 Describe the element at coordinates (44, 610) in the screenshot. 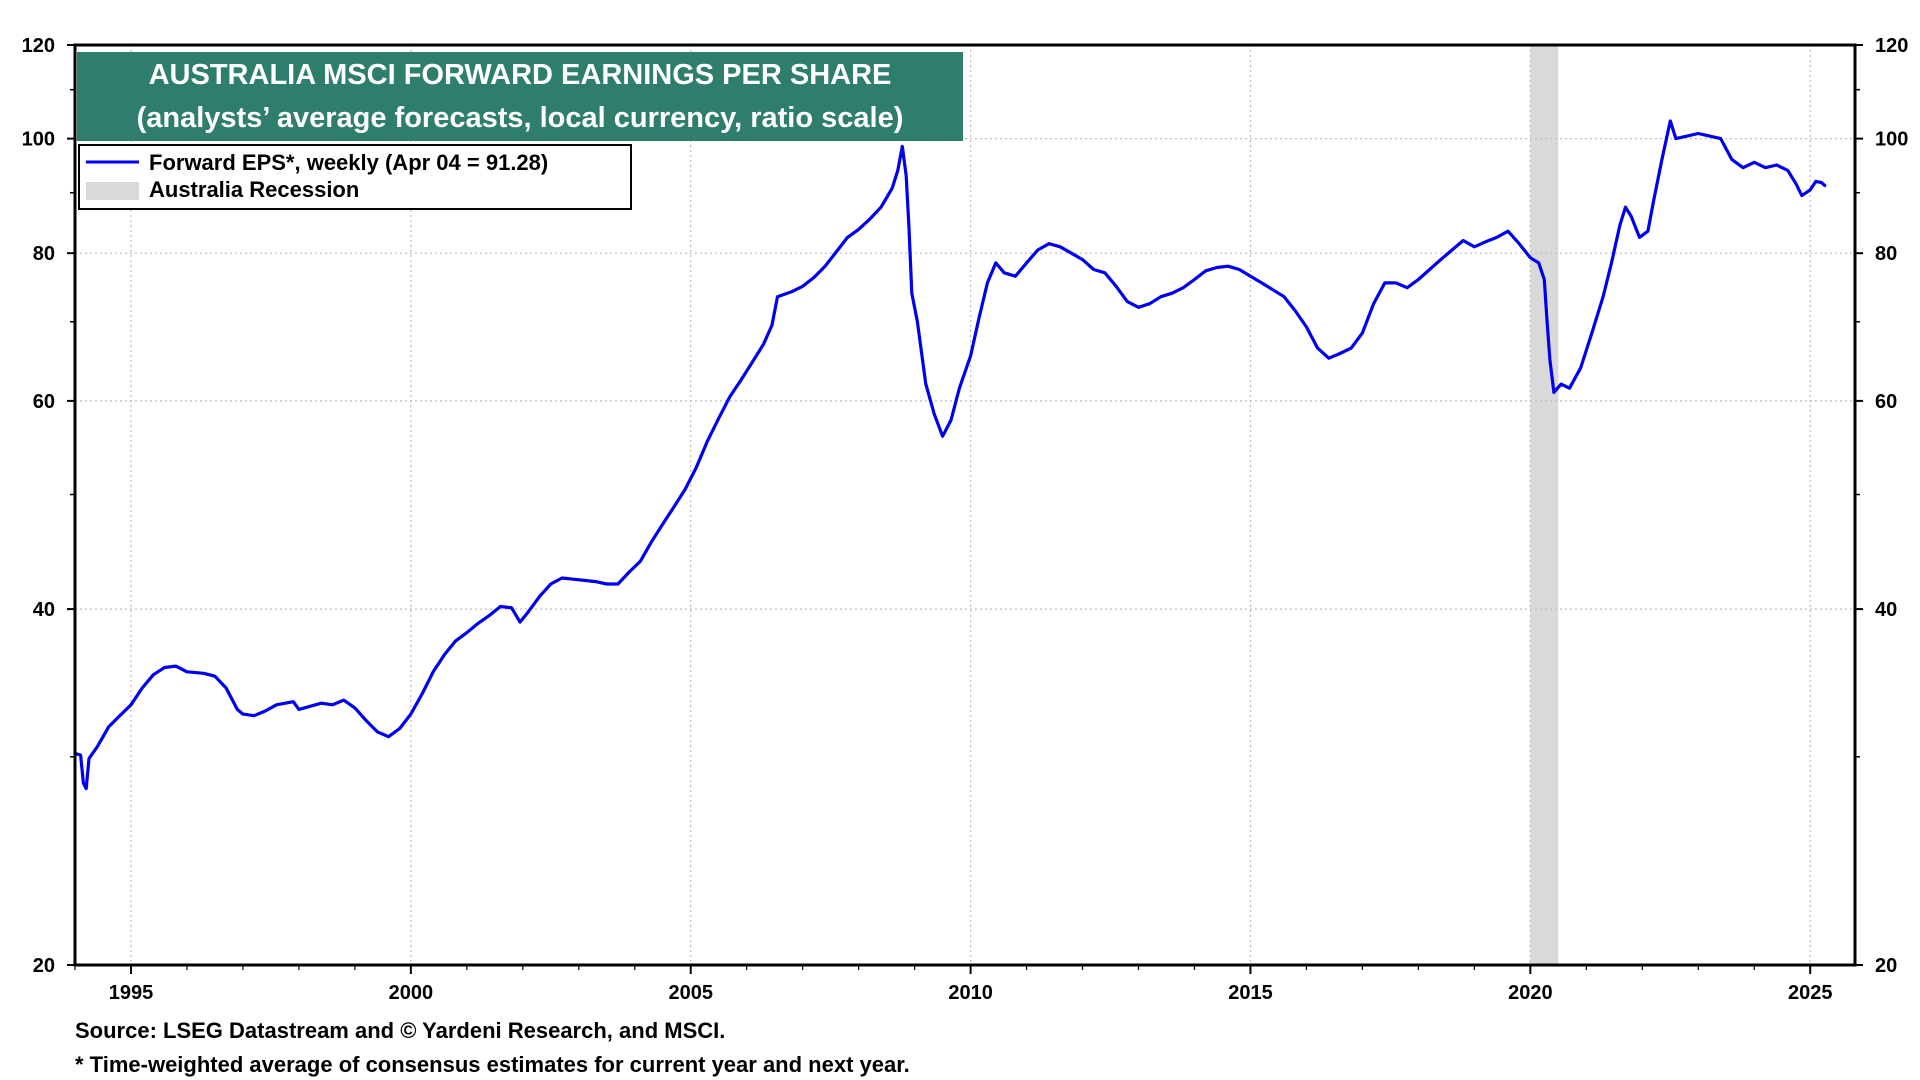

I see `y-tick-label-left-40: 40` at that location.